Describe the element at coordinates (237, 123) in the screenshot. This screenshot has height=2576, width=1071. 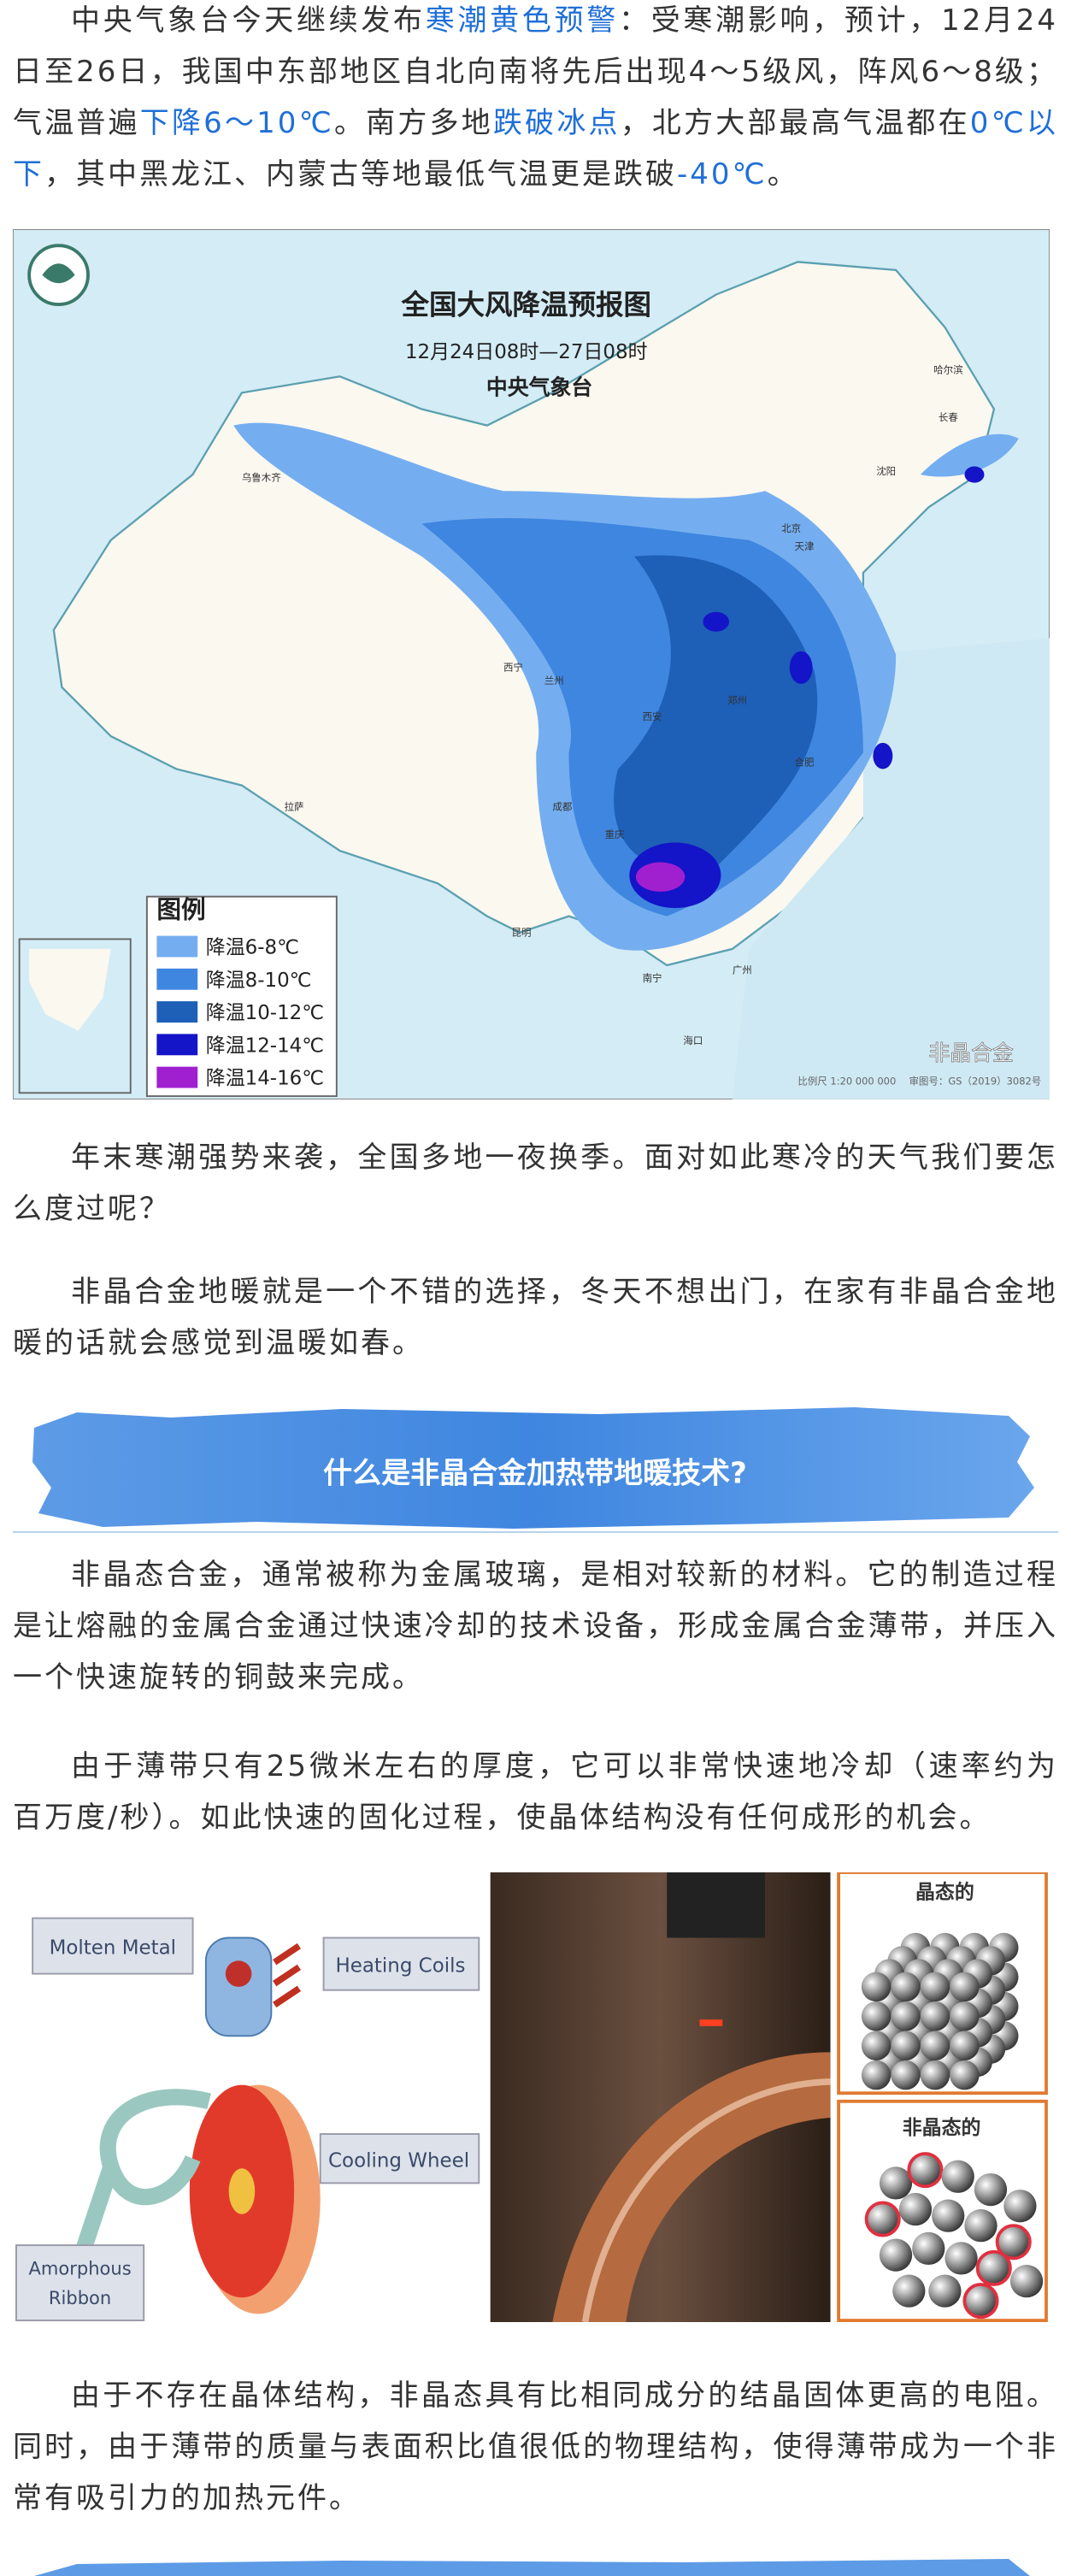
I see `highlight-text: 下降6～10℃` at that location.